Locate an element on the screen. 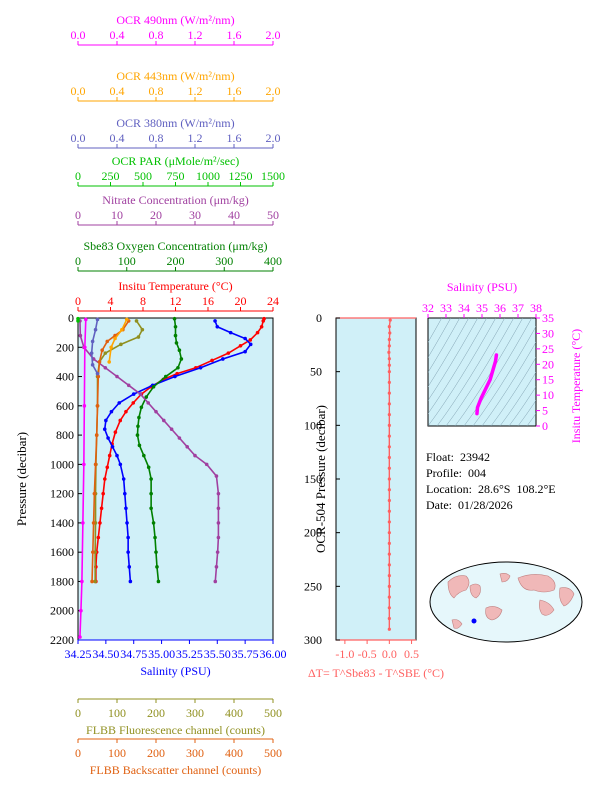  top-axis-tick-label-par: 0 is located at coordinates (78, 176).